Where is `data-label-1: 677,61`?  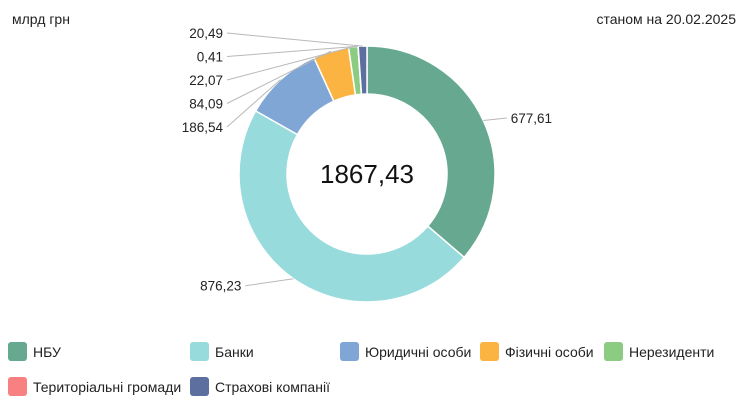 data-label-1: 677,61 is located at coordinates (531, 118).